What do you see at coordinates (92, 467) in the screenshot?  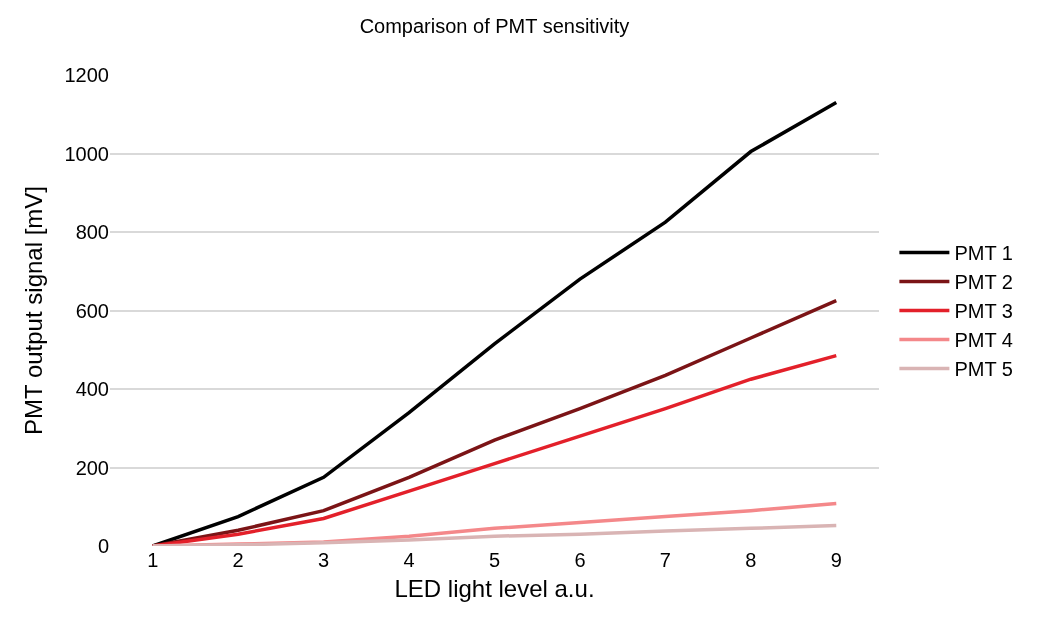 I see `y-tick-label: 200` at bounding box center [92, 467].